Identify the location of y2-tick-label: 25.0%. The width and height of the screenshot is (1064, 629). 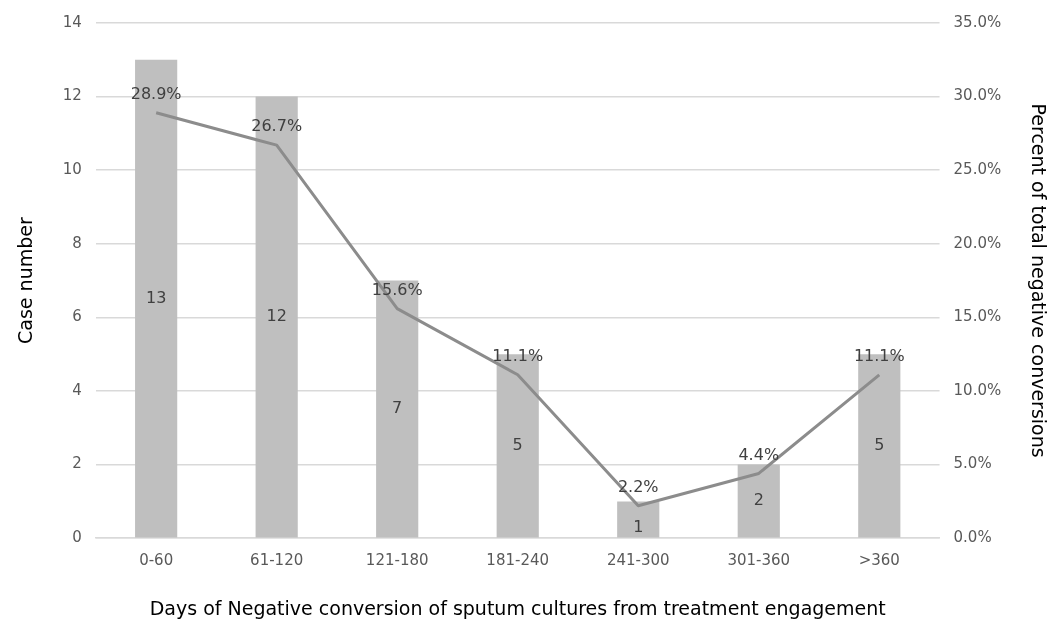
(977, 169).